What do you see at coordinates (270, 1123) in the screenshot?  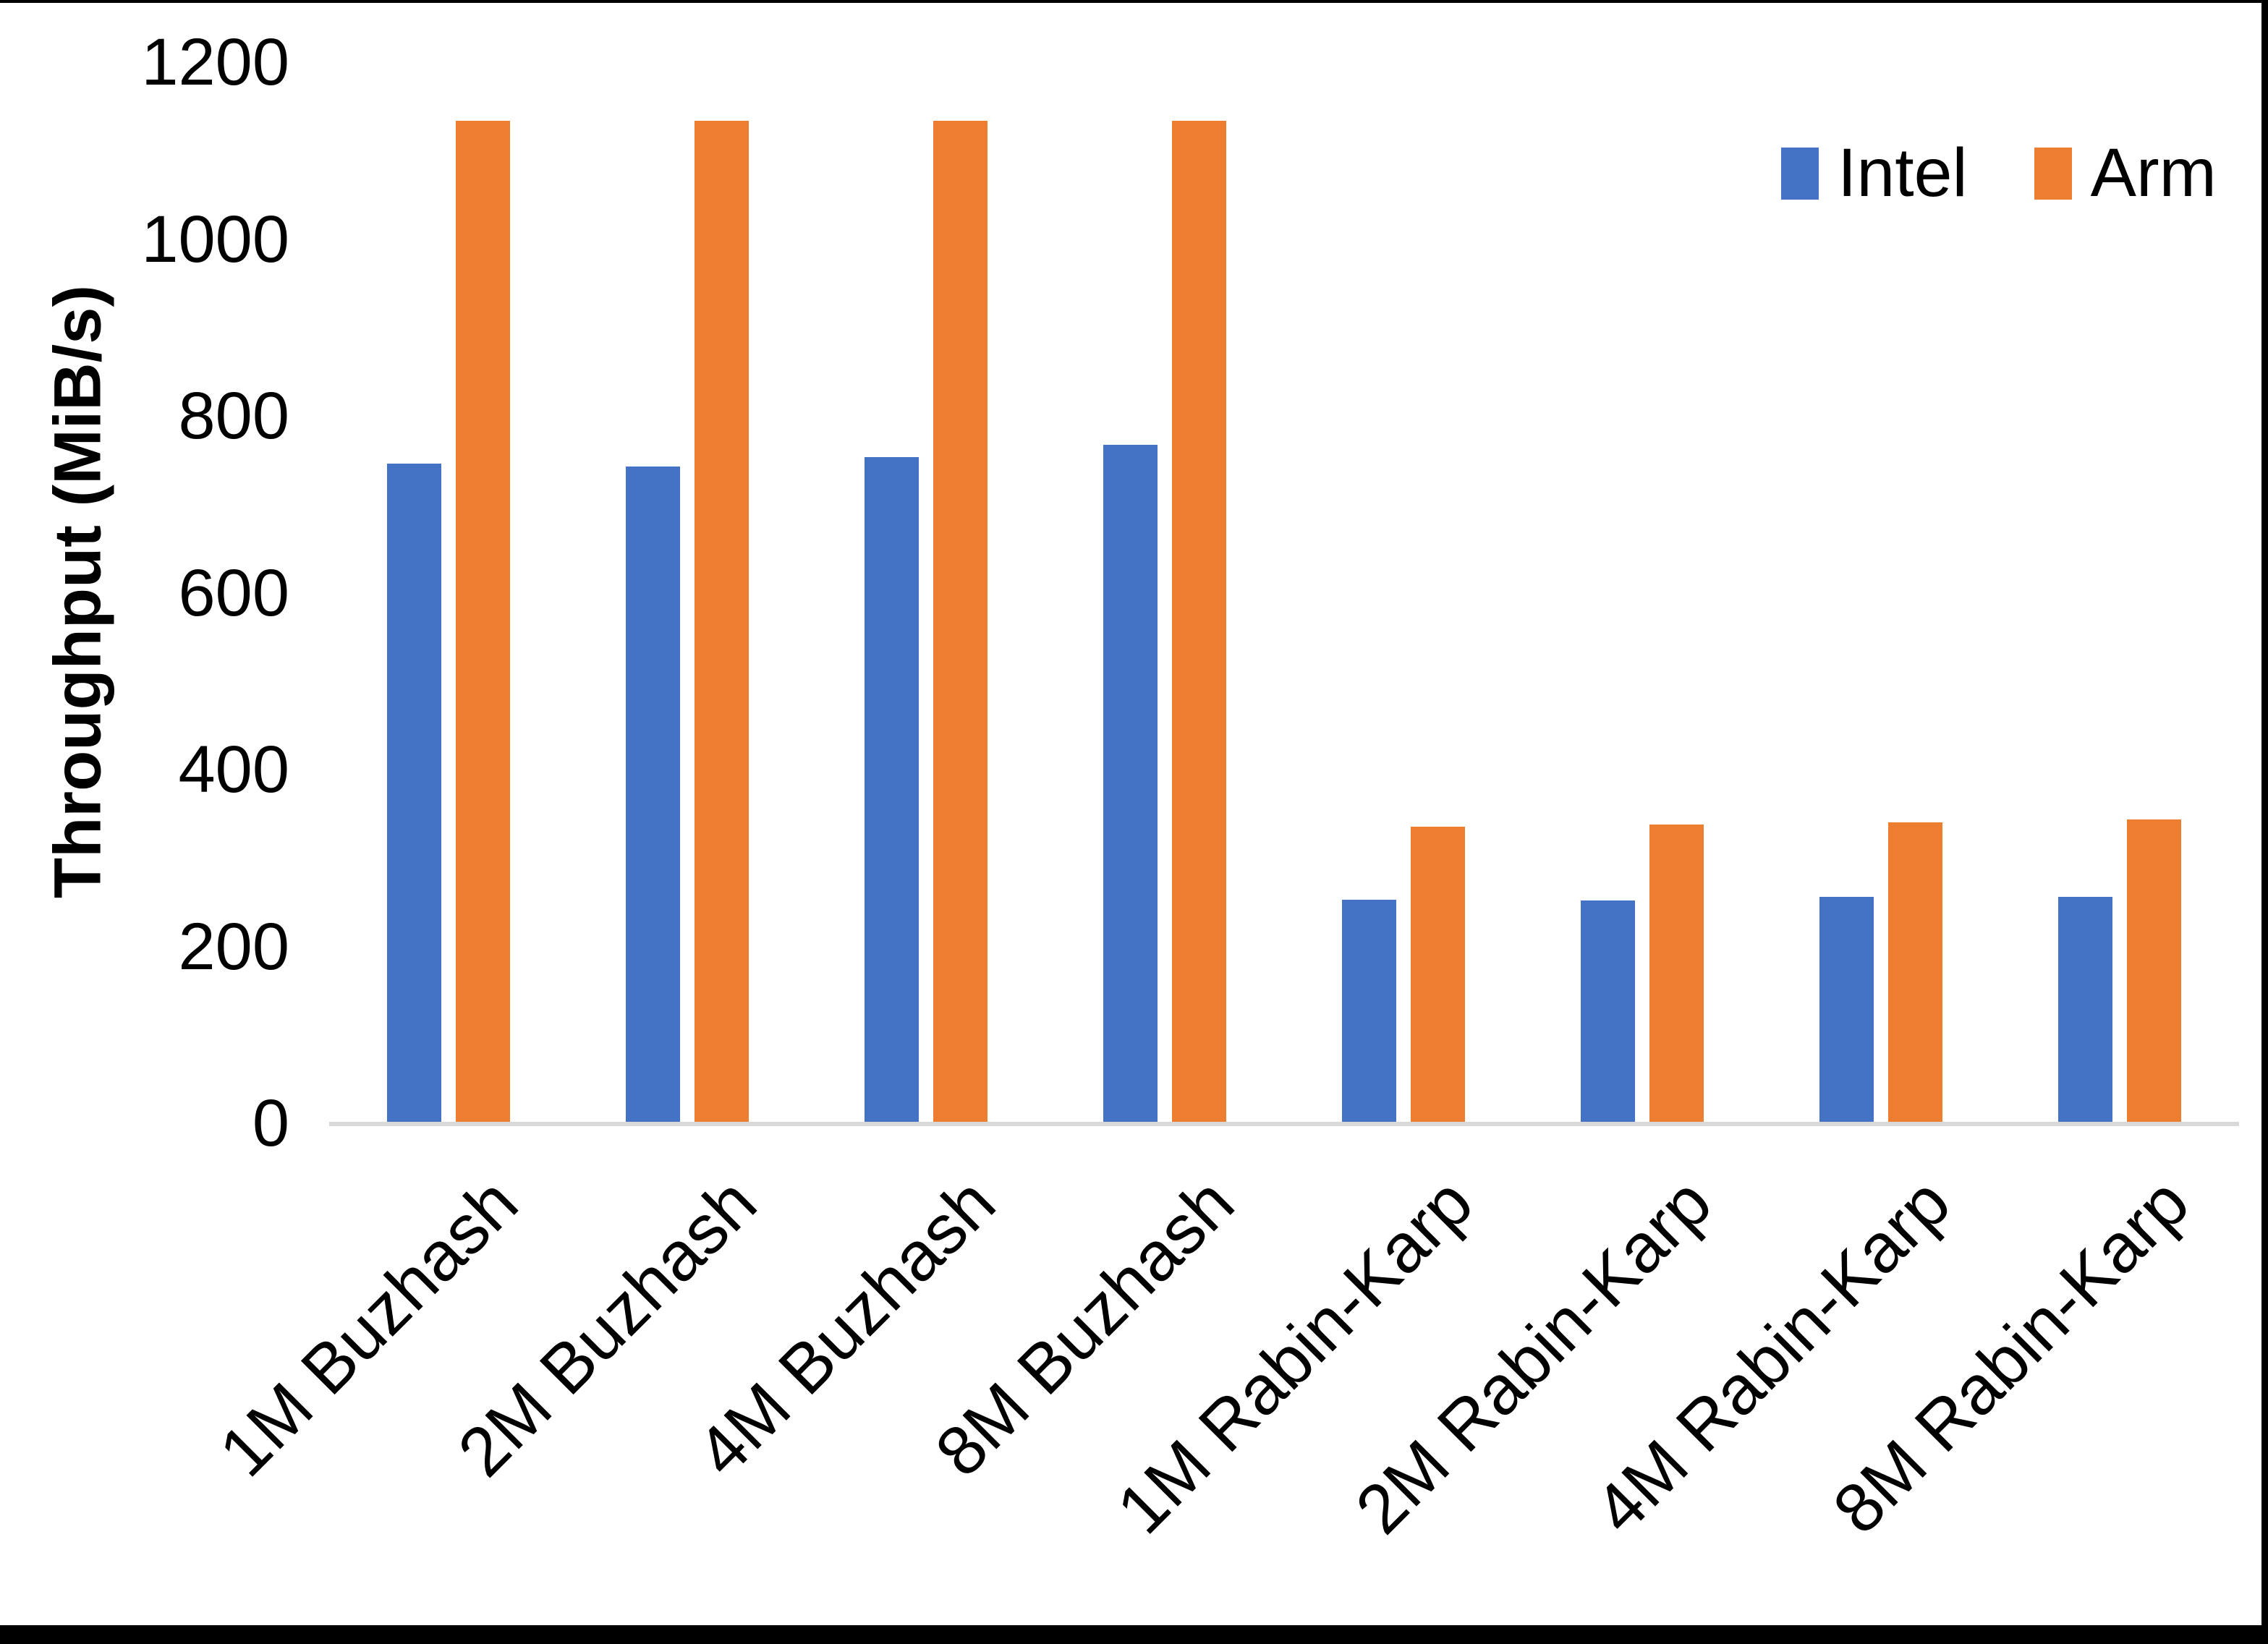 I see `y-tick-label: 0` at bounding box center [270, 1123].